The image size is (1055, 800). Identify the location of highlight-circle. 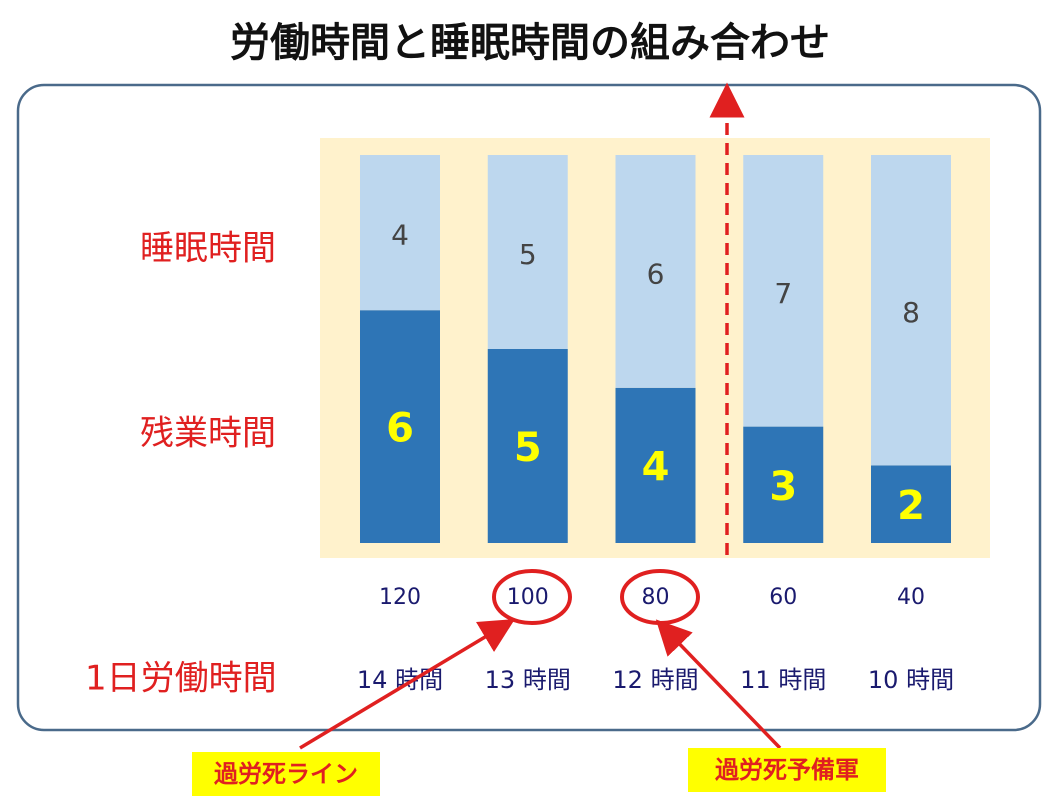
(532, 597).